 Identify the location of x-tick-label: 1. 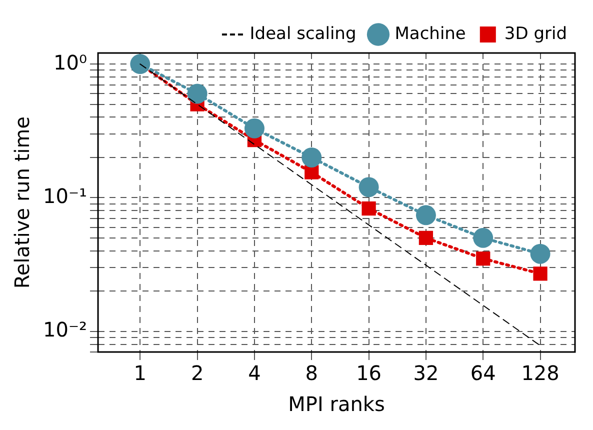
(140, 373).